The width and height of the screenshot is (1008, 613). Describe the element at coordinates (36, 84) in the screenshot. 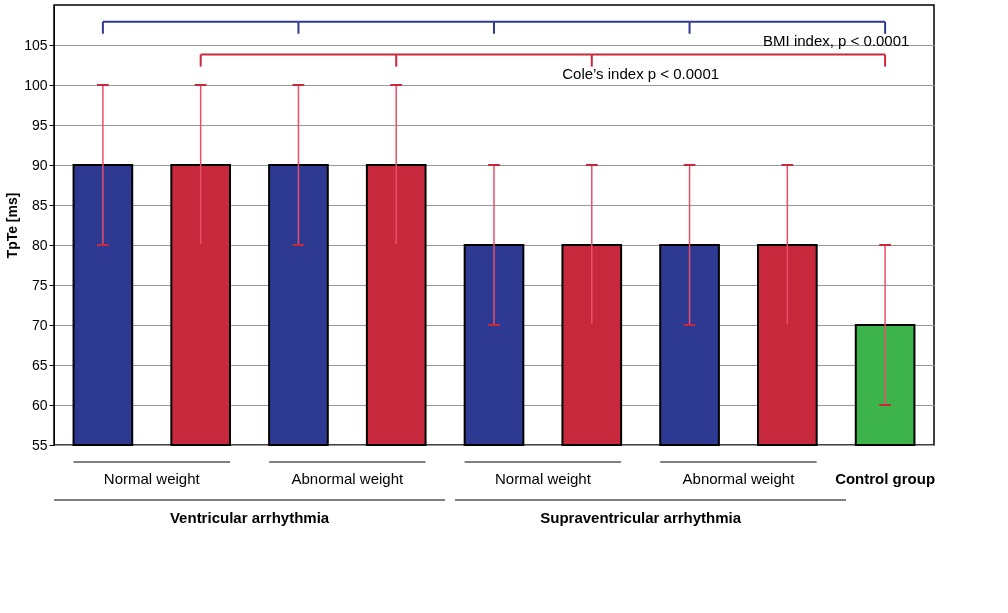

I see `y-tick-label: 100` at that location.